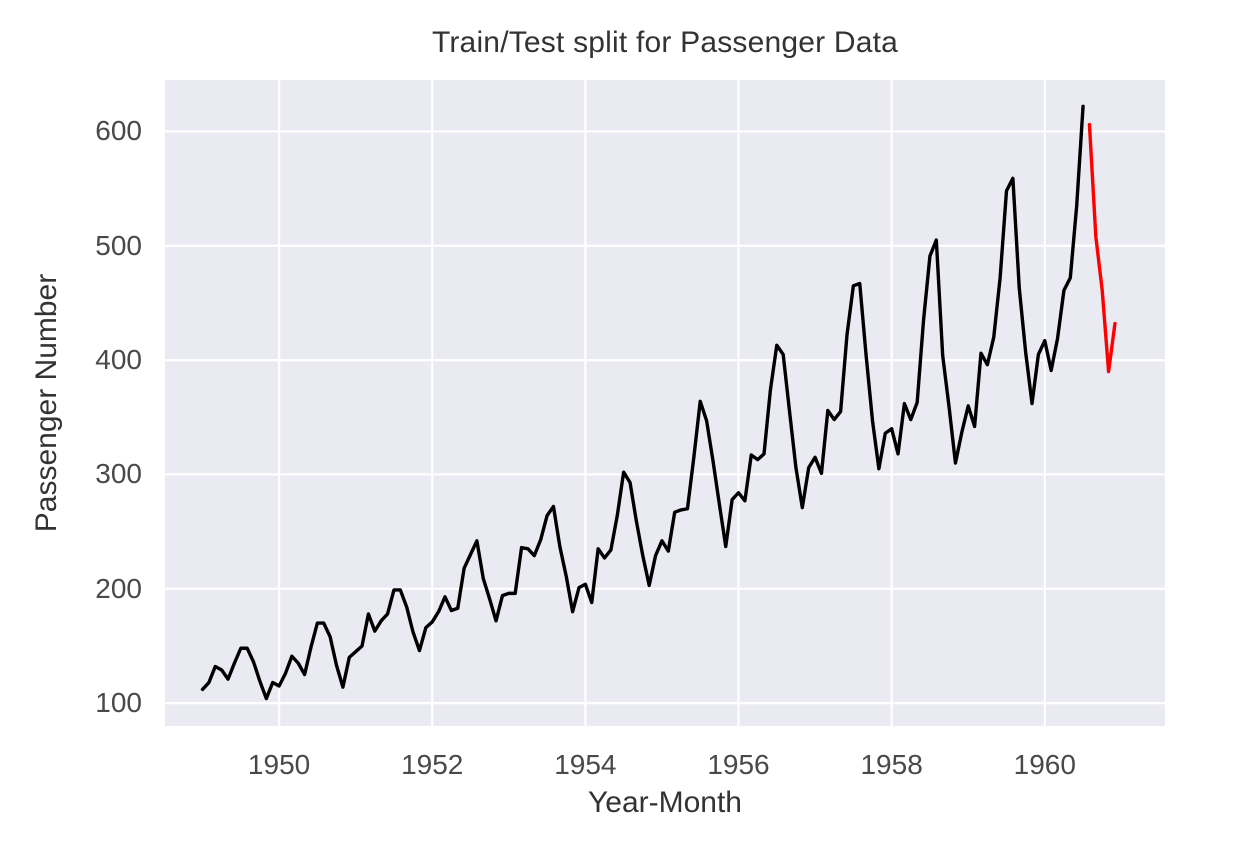 This screenshot has width=1256, height=857. Describe the element at coordinates (74, 428) in the screenshot. I see `y-tick-labels: 100 200 300 400 500 600` at that location.